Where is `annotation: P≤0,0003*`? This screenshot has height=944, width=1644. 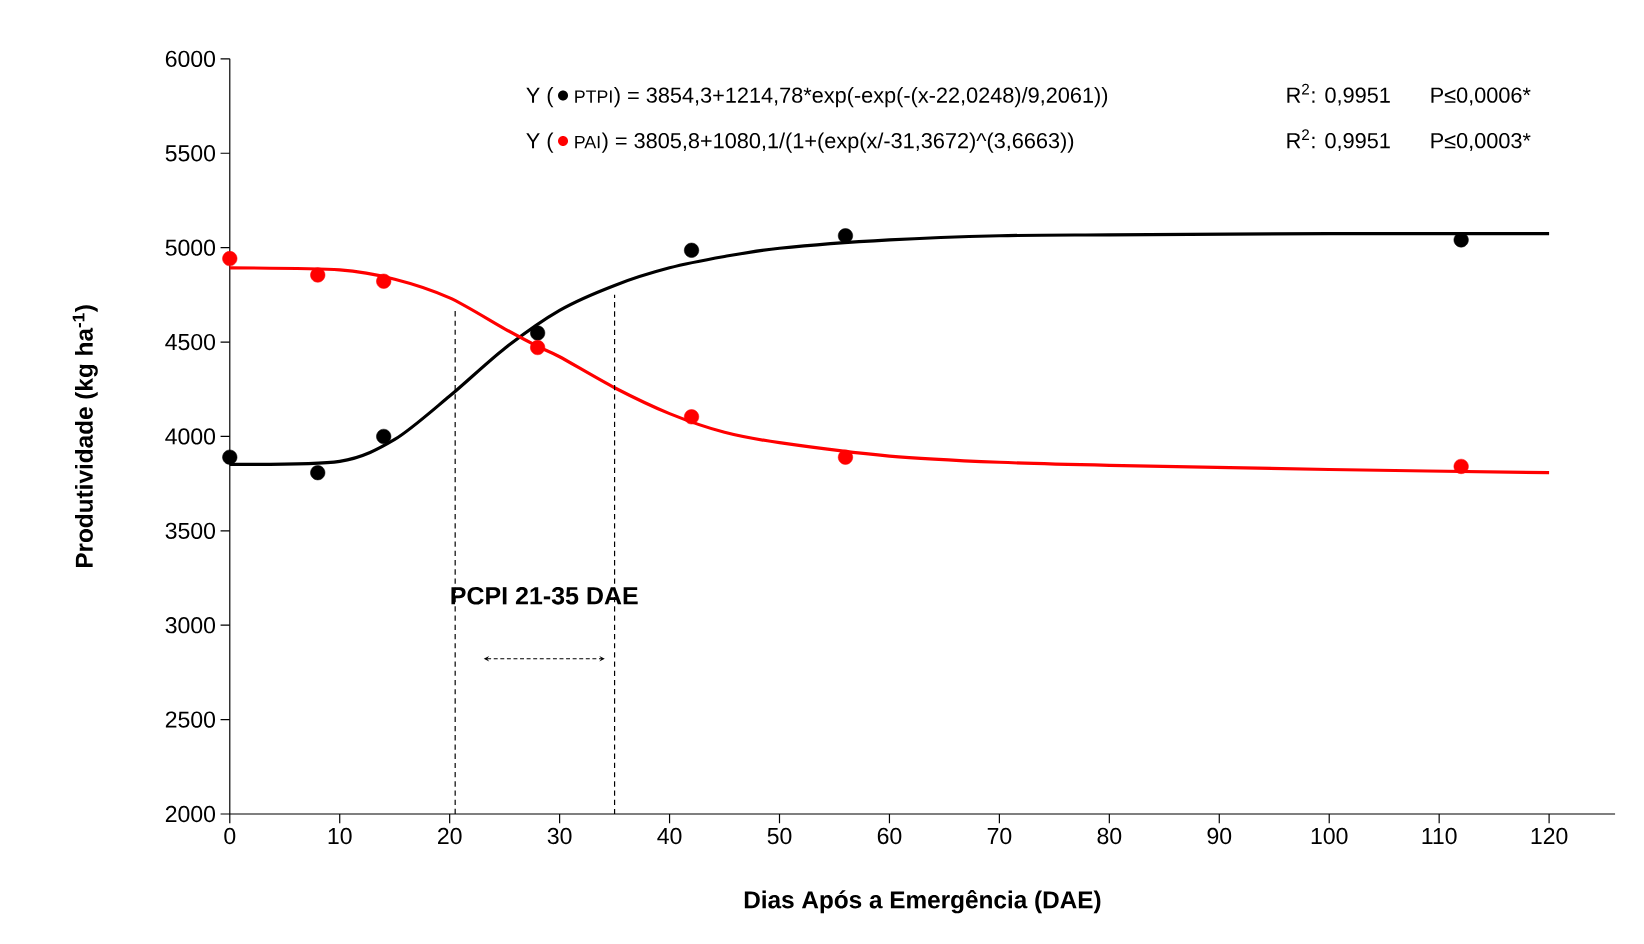
annotation: P≤0,0003* is located at coordinates (1481, 141).